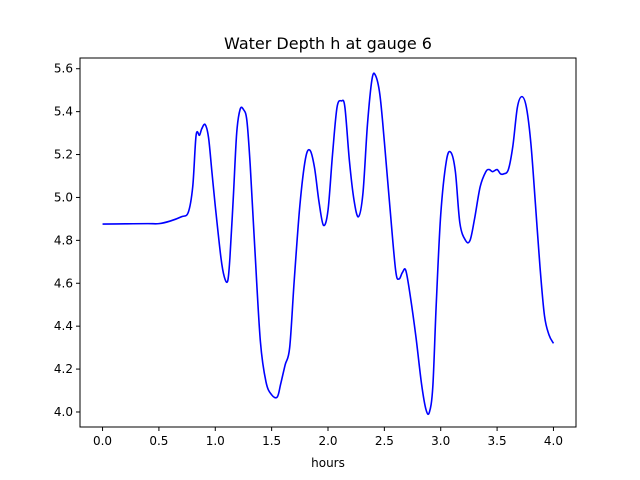  I want to click on x-tick-label: 3.5, so click(497, 441).